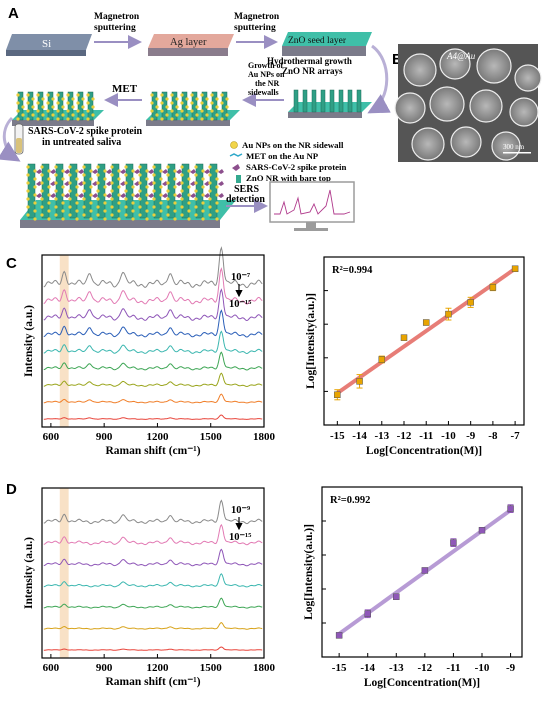  Describe the element at coordinates (188, 42) in the screenshot. I see `ag-label: Ag layer` at that location.